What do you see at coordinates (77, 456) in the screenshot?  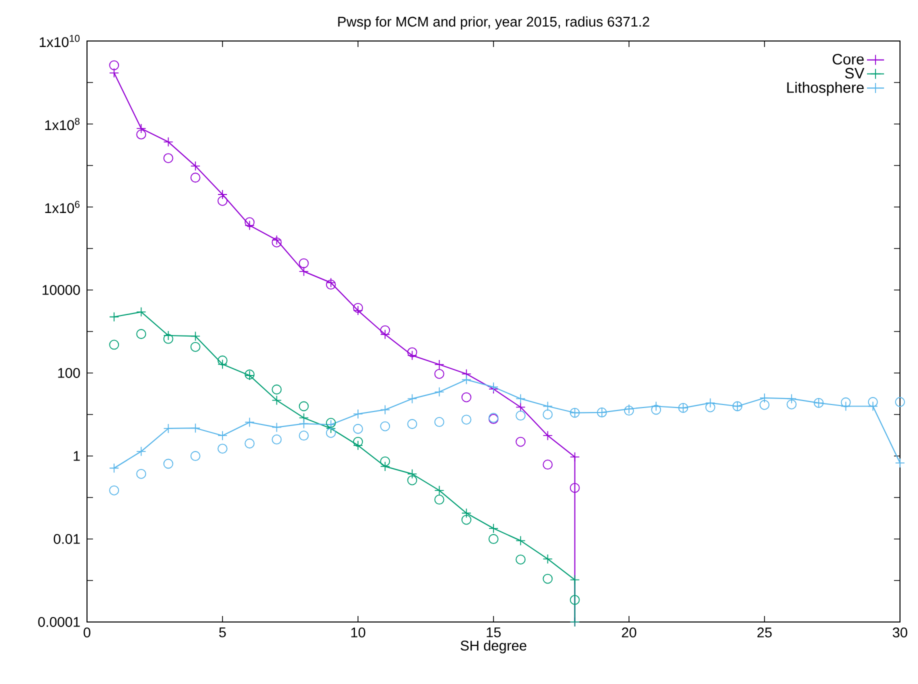 I see `y-tick-label: 1` at bounding box center [77, 456].